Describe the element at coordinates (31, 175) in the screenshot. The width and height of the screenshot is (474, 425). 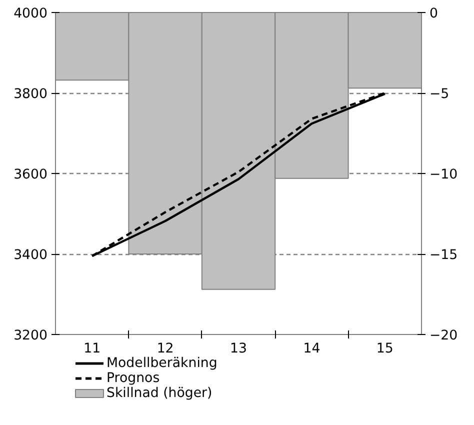
I see `y-tick-label: 3600` at that location.